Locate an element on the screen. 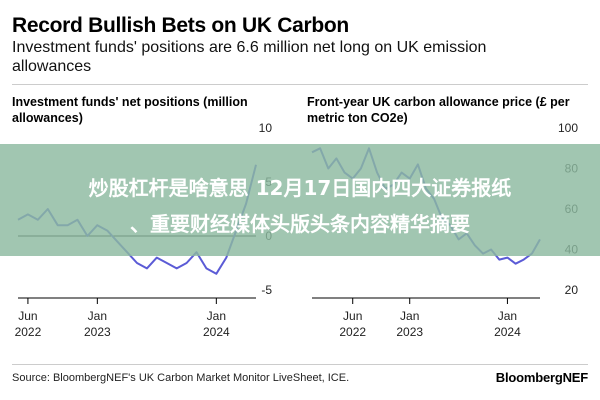 This screenshot has height=400, width=600. brand-logo: BloombergNEF is located at coordinates (541, 377).